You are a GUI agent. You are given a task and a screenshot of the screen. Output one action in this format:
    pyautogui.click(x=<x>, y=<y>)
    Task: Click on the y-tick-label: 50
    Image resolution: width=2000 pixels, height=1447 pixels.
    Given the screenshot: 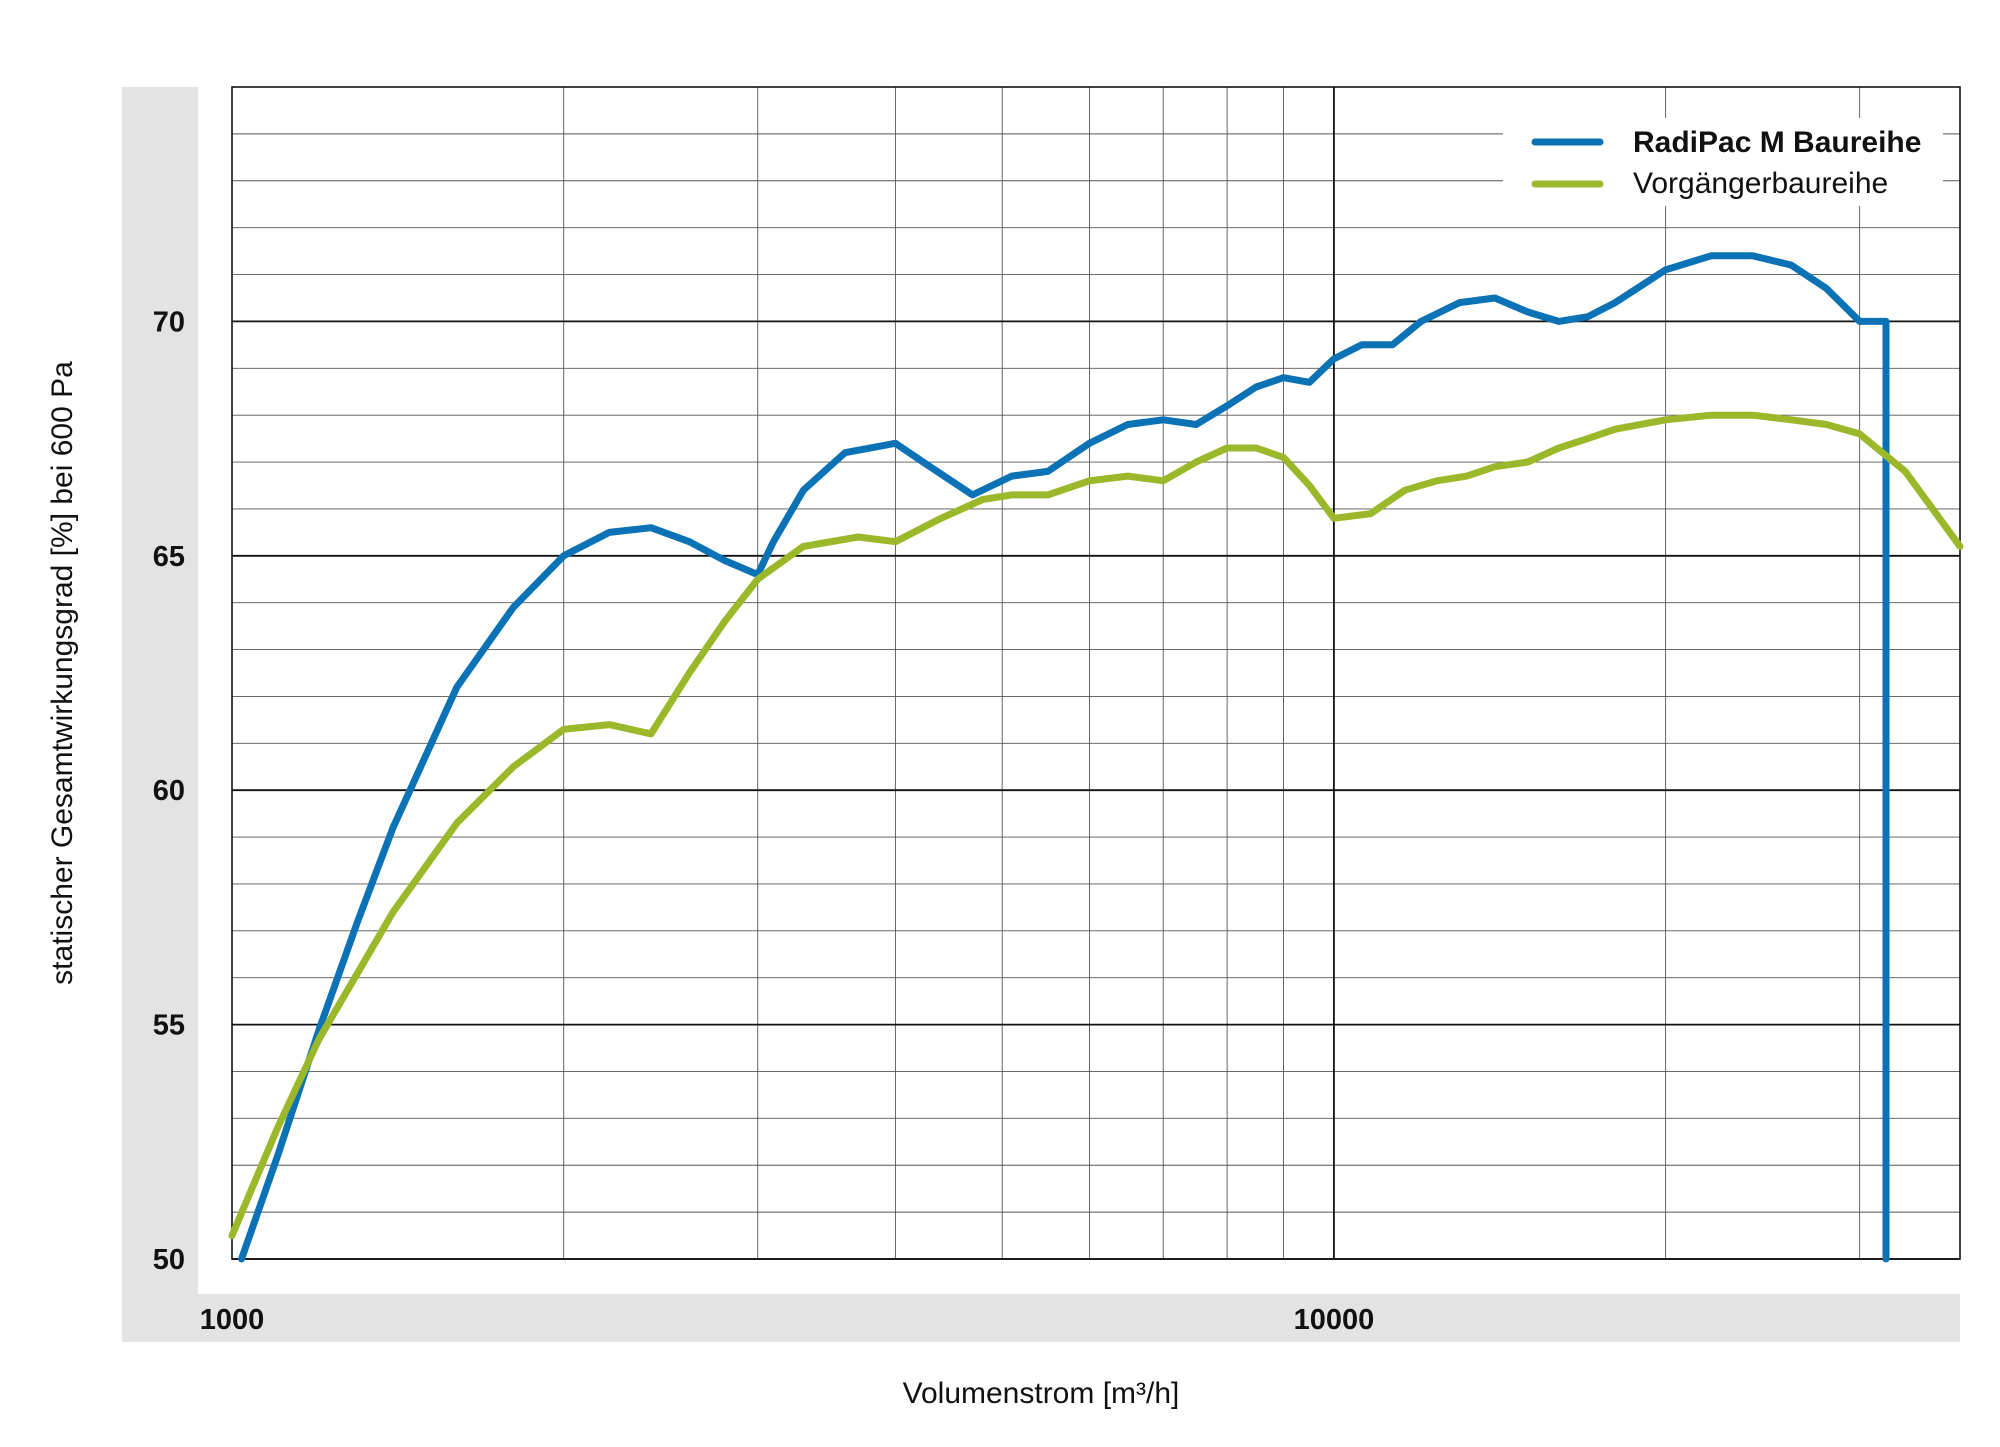 What is the action you would take?
    pyautogui.click(x=169, y=1260)
    